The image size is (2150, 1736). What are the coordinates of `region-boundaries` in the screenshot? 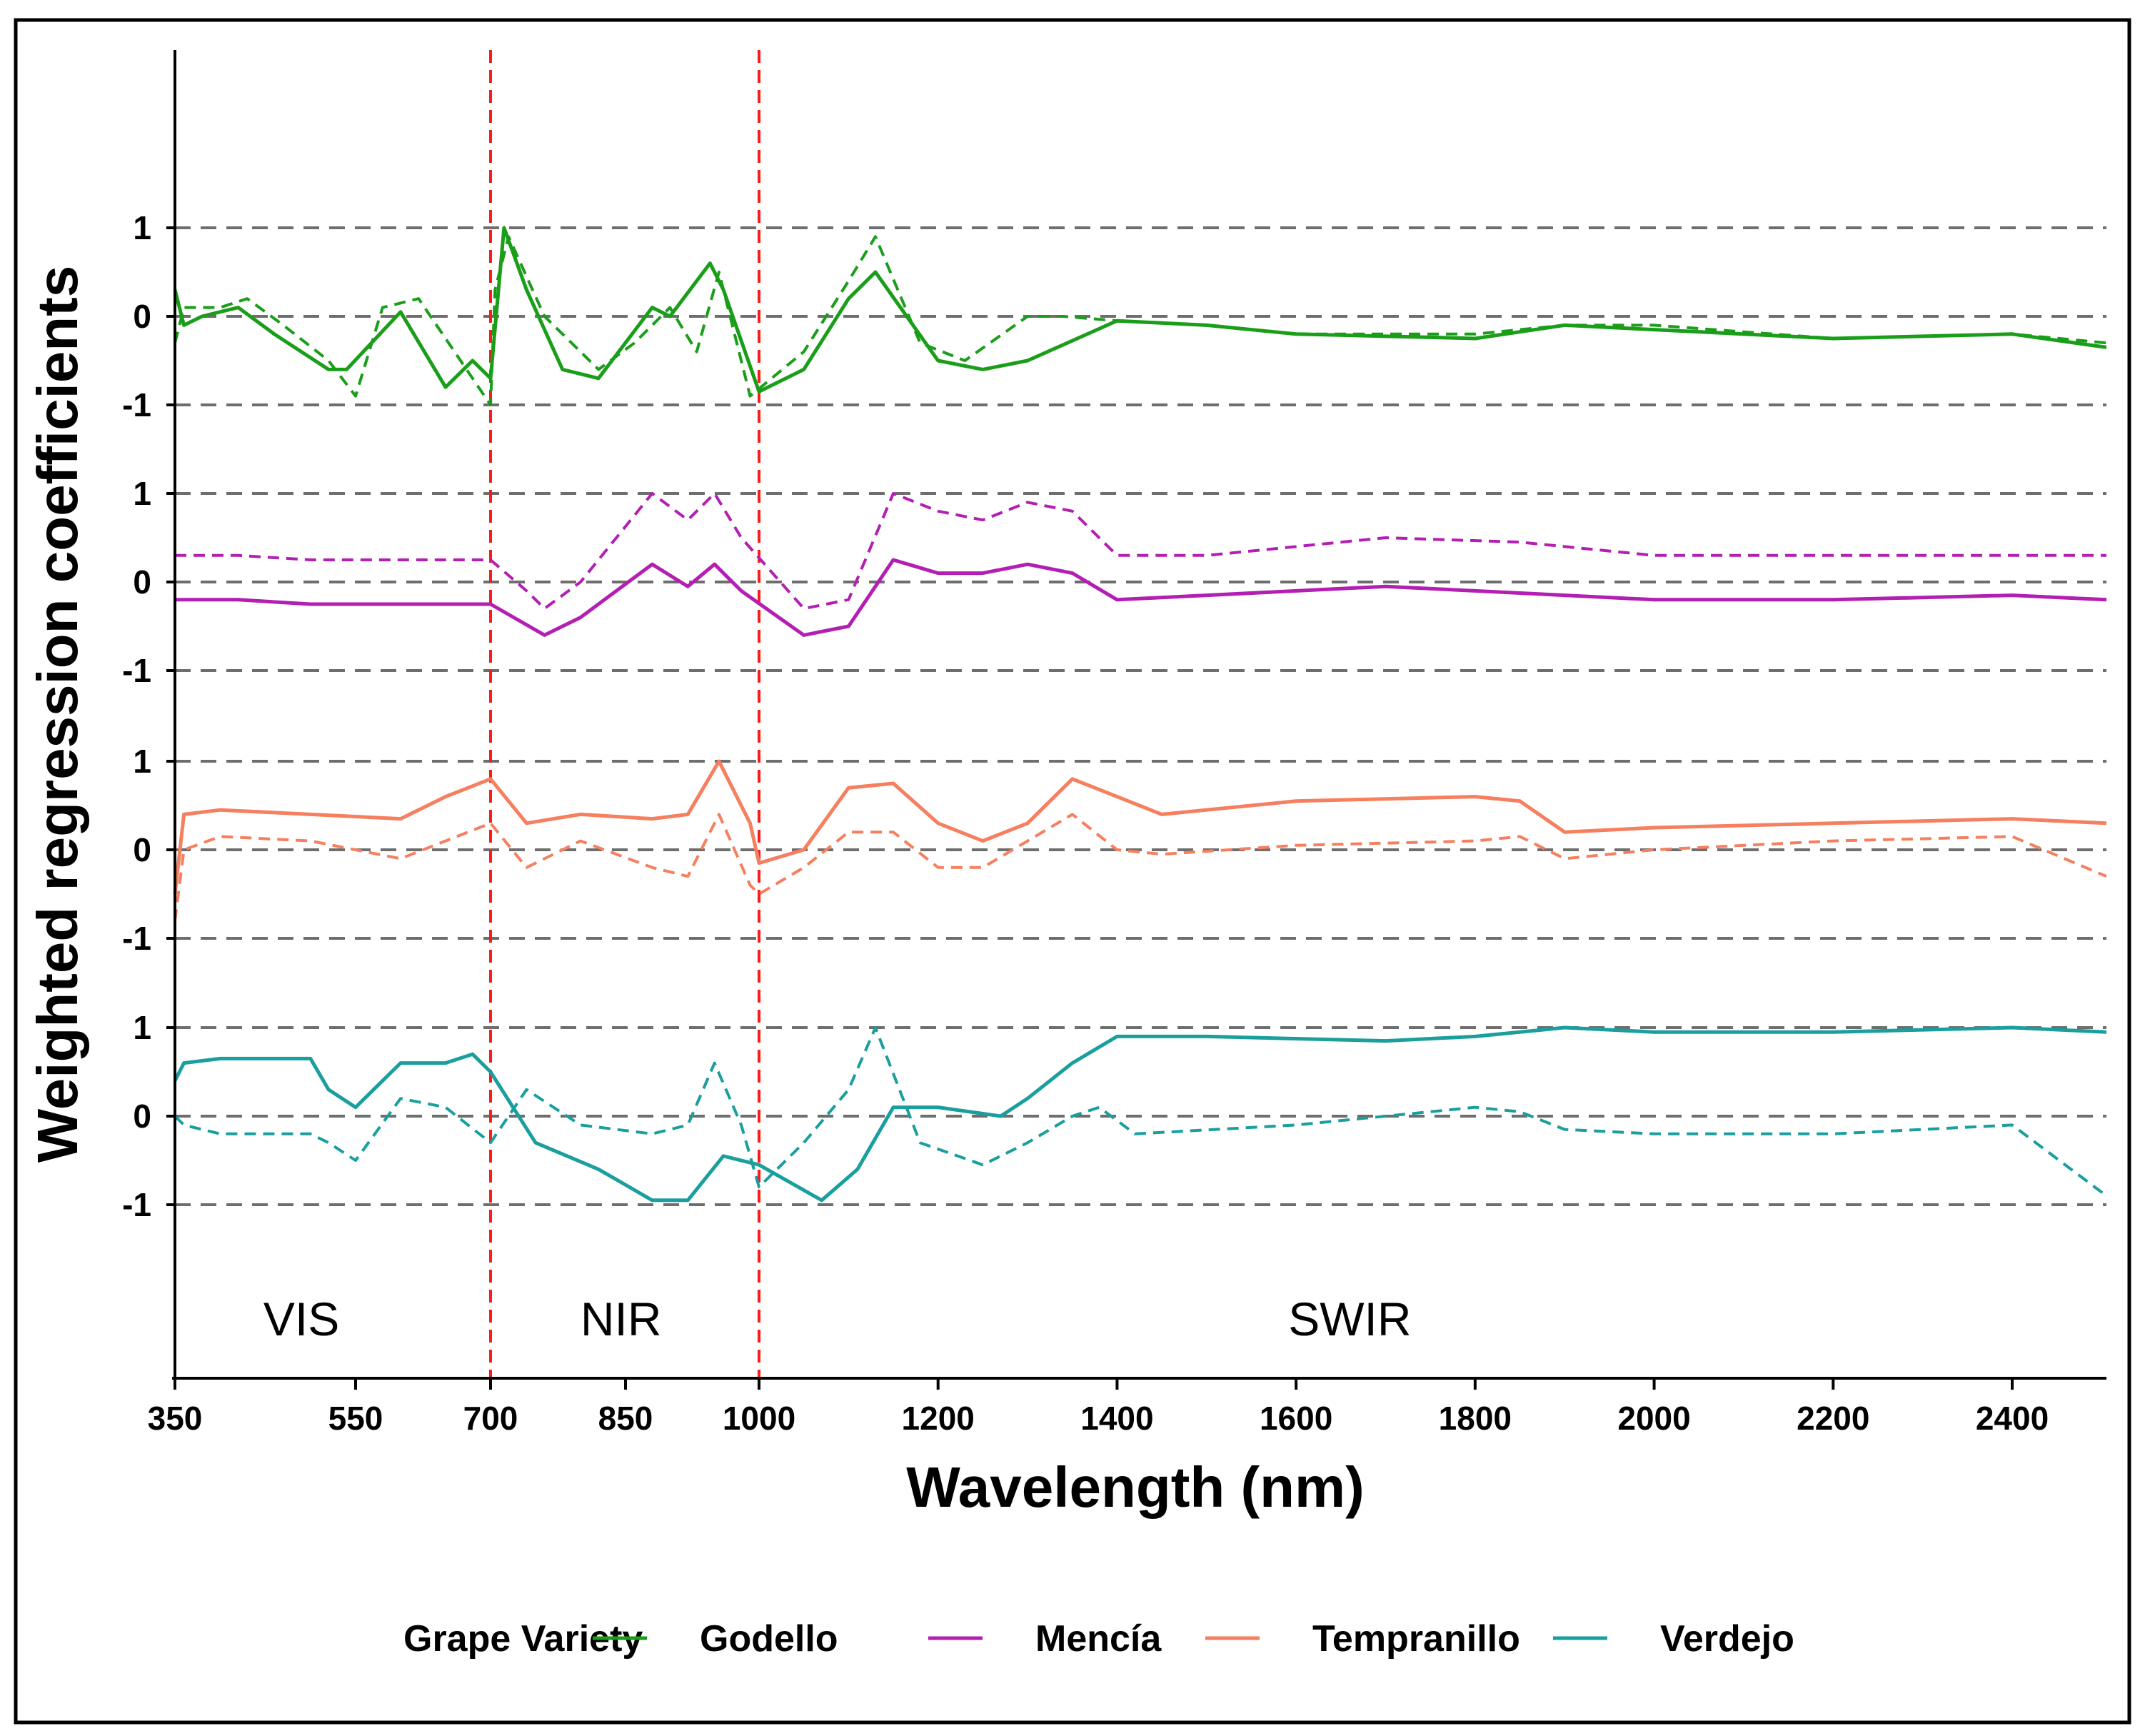 It's located at (624, 714).